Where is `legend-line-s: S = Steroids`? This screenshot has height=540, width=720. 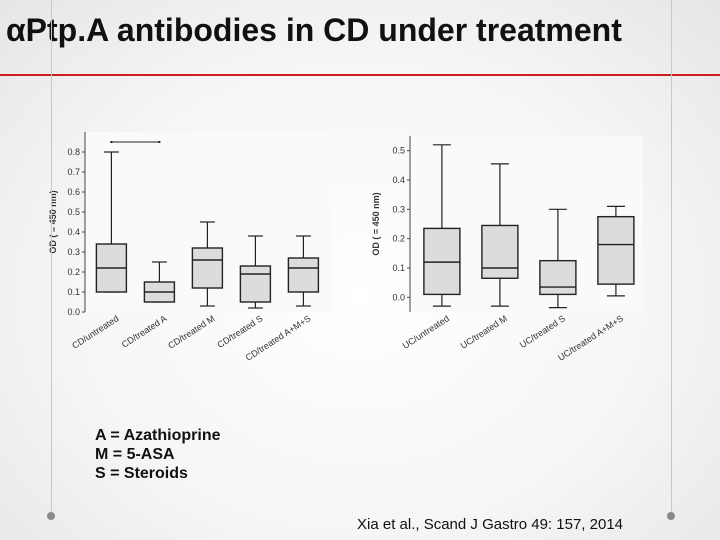
legend-line-s: S = Steroids is located at coordinates (141, 473).